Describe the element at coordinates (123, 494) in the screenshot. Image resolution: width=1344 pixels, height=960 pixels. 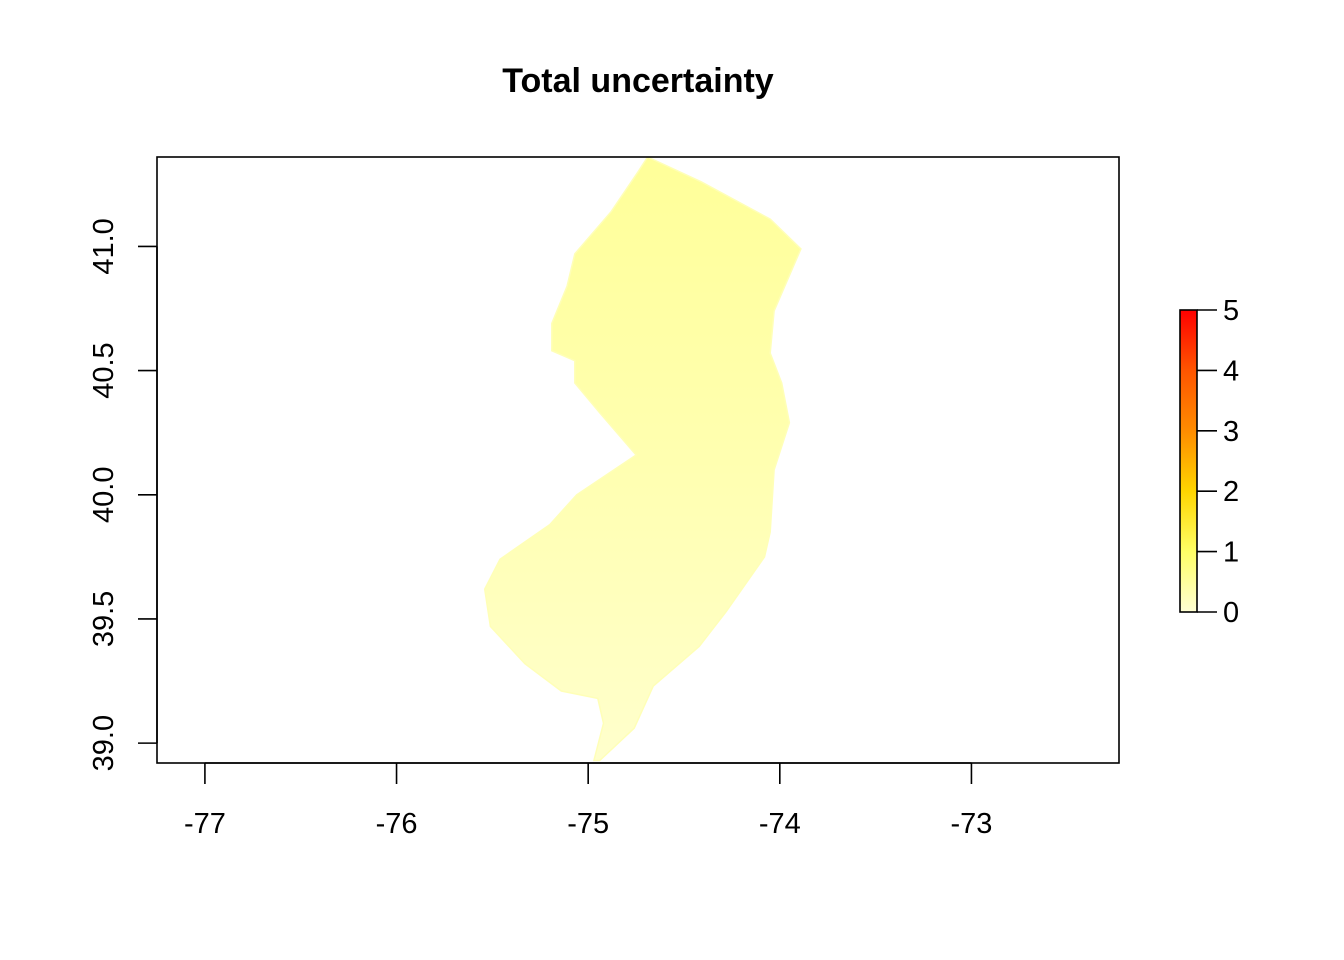
I see `y-axis: 39.0 39.5 40.0 40.5 41.0` at that location.